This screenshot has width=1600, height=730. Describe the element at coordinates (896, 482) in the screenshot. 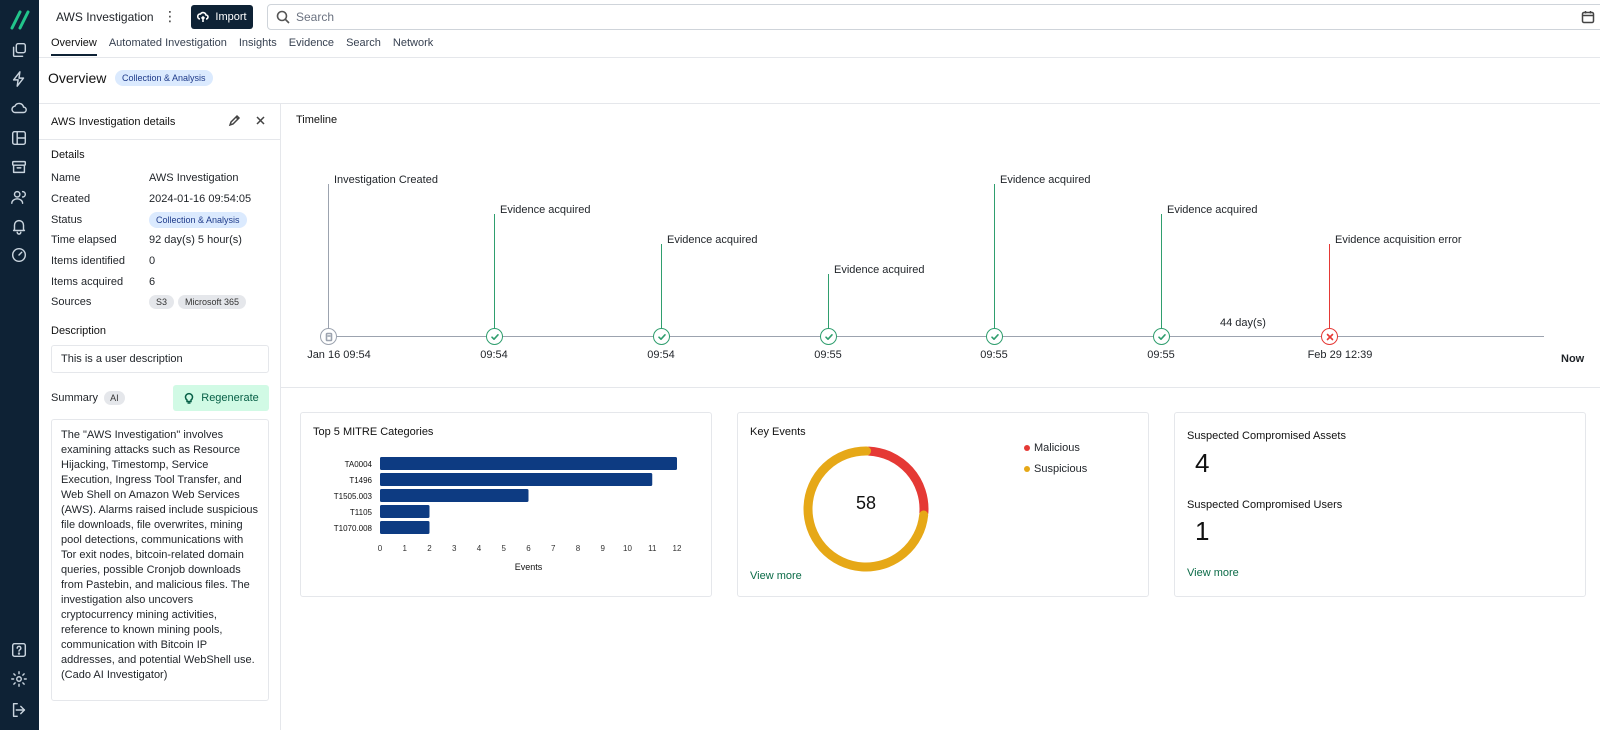

I see `donut-slice-malicious` at that location.